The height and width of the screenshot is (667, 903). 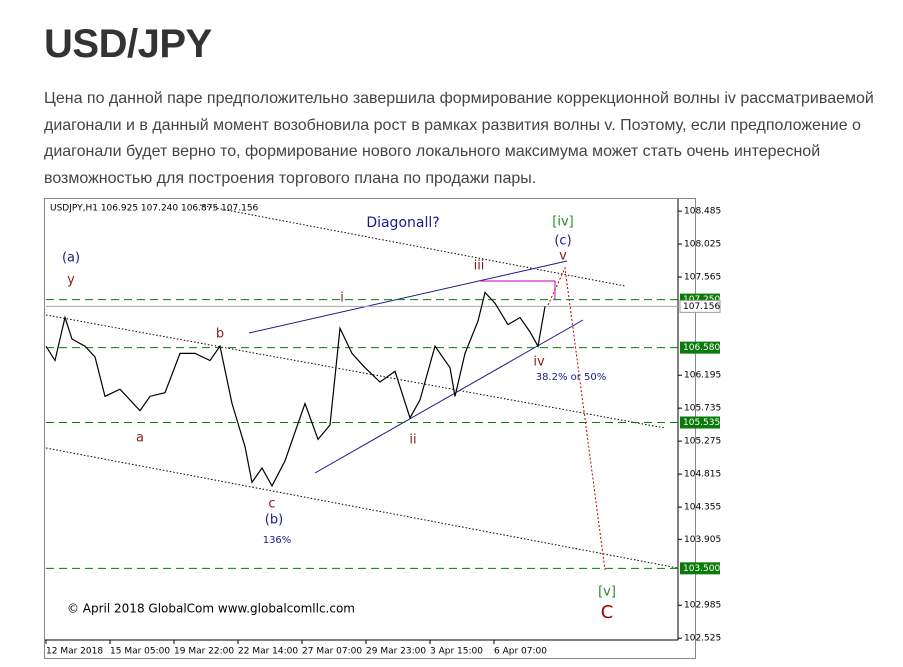 What do you see at coordinates (408, 297) in the screenshot?
I see `trend-line` at bounding box center [408, 297].